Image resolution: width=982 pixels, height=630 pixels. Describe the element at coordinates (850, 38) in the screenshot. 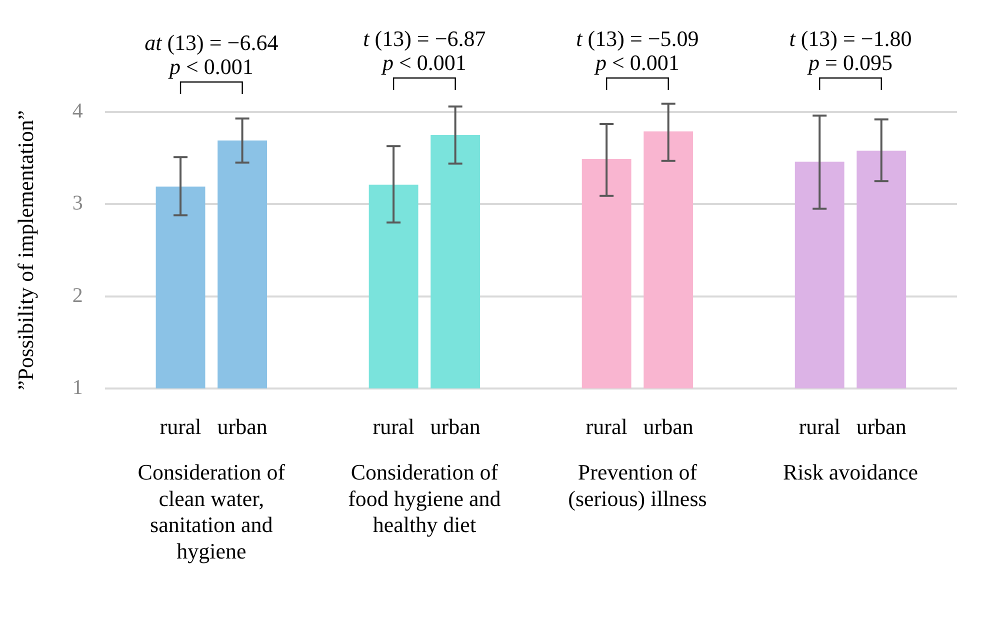

I see `text: t (13) = −1.80` at that location.